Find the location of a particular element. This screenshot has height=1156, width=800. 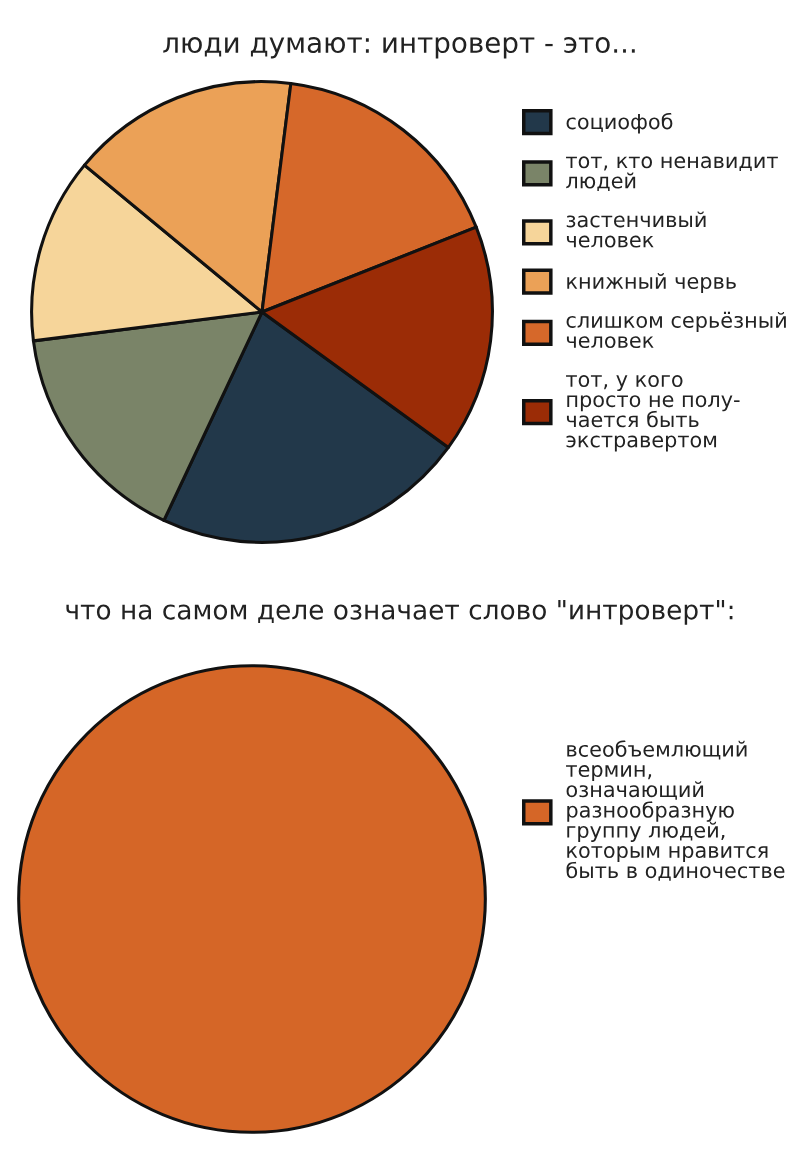

legend-label: социофоб is located at coordinates (619, 123).